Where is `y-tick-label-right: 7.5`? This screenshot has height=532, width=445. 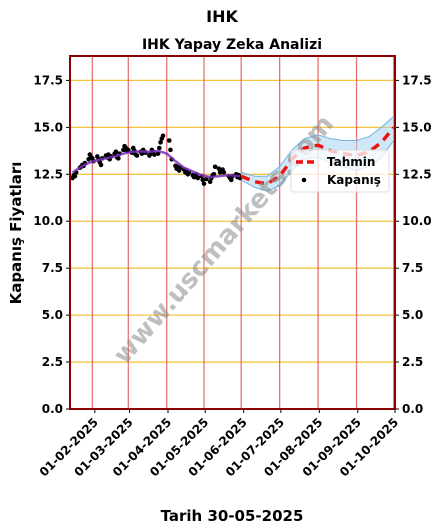
y-tick-label-right: 7.5 is located at coordinates (412, 268).